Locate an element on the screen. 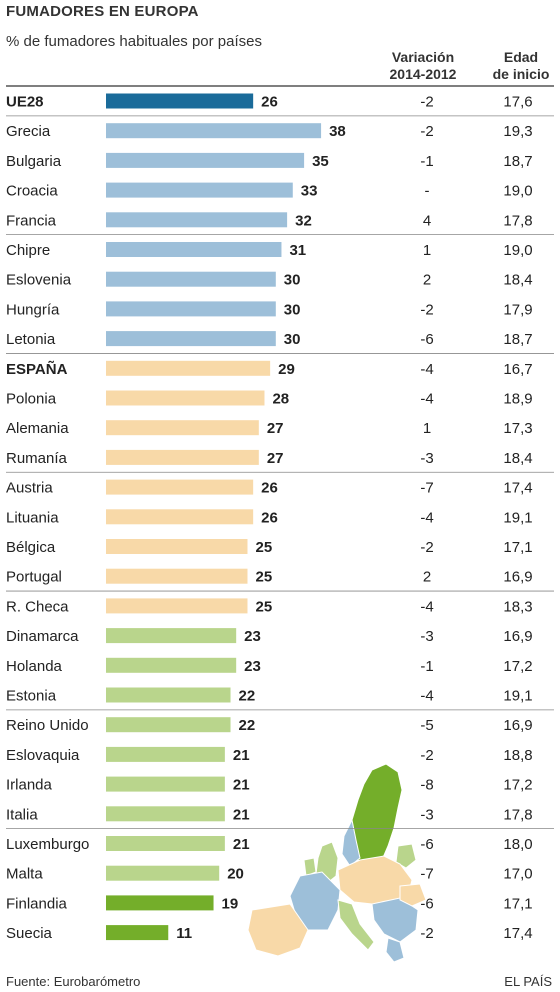  variation-value: -6 is located at coordinates (426, 844).